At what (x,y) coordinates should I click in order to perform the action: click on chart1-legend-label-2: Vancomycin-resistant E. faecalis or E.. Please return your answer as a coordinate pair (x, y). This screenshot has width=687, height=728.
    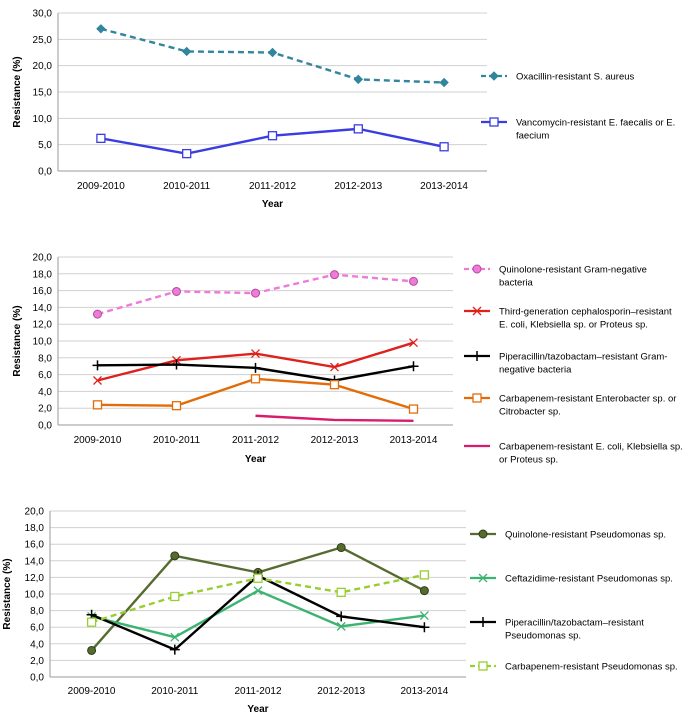
    Looking at the image, I should click on (595, 123).